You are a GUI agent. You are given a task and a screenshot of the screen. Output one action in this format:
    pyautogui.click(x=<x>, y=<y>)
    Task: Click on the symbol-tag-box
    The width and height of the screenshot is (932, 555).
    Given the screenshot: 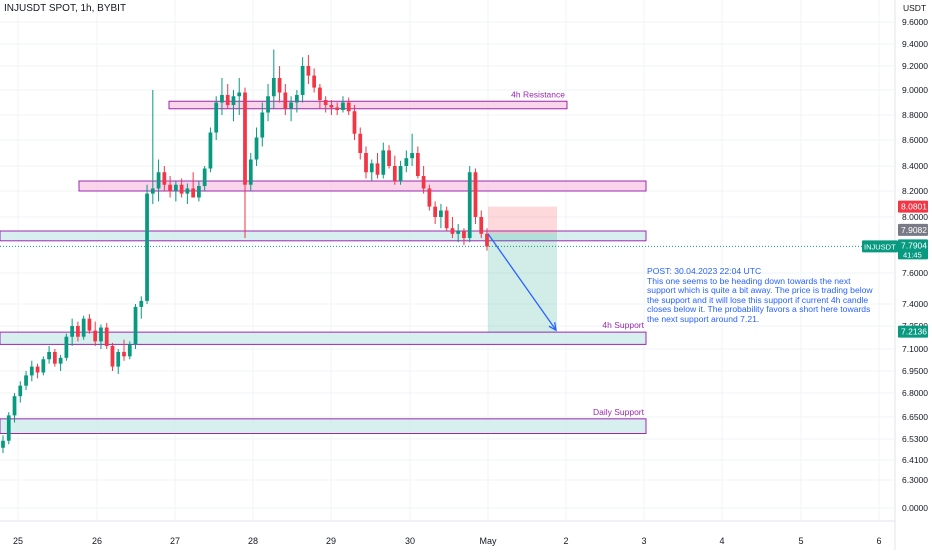 What is the action you would take?
    pyautogui.click(x=880, y=246)
    